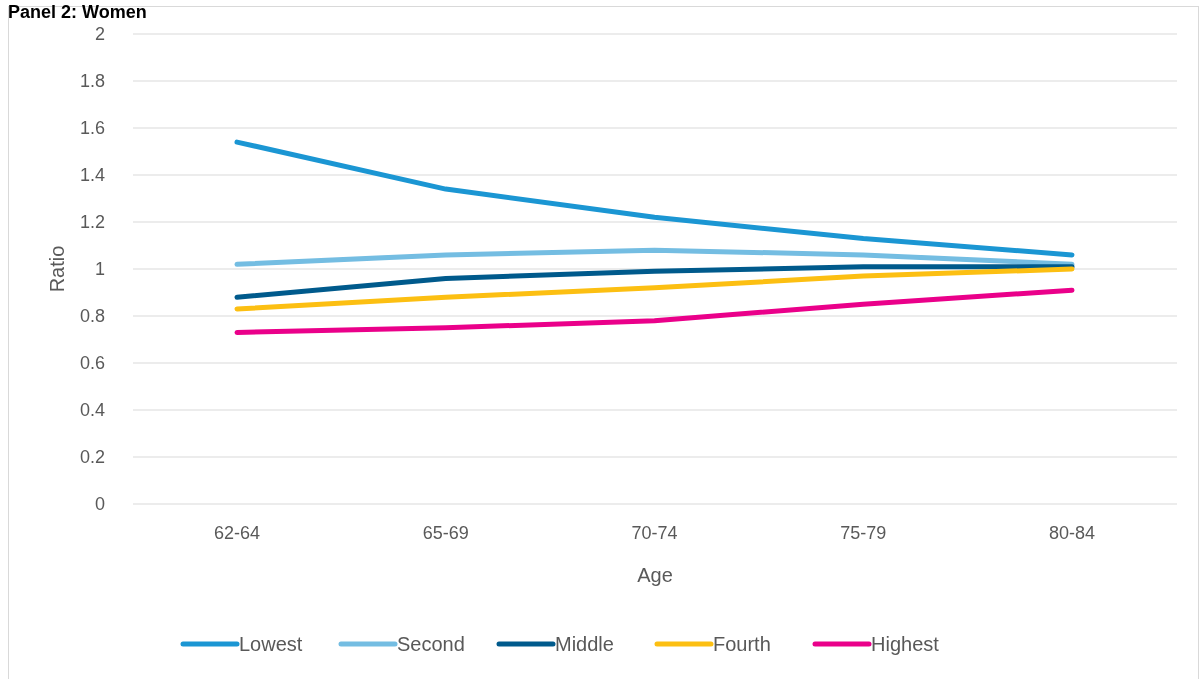 Image resolution: width=1201 pixels, height=679 pixels. What do you see at coordinates (237, 533) in the screenshot?
I see `x-tick-label: 62-64` at bounding box center [237, 533].